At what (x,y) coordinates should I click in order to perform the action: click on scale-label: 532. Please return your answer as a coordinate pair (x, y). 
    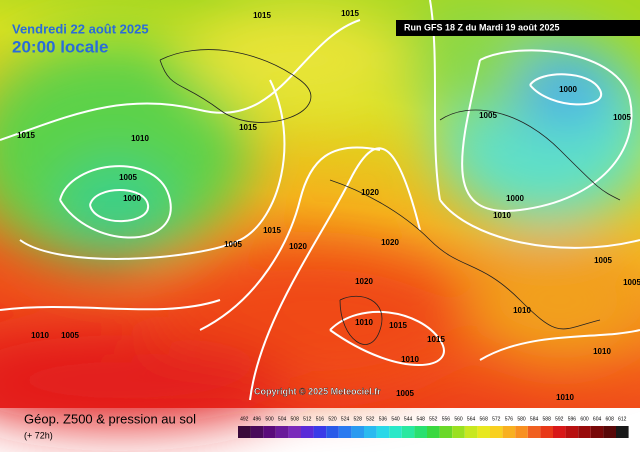
    Looking at the image, I should click on (370, 419).